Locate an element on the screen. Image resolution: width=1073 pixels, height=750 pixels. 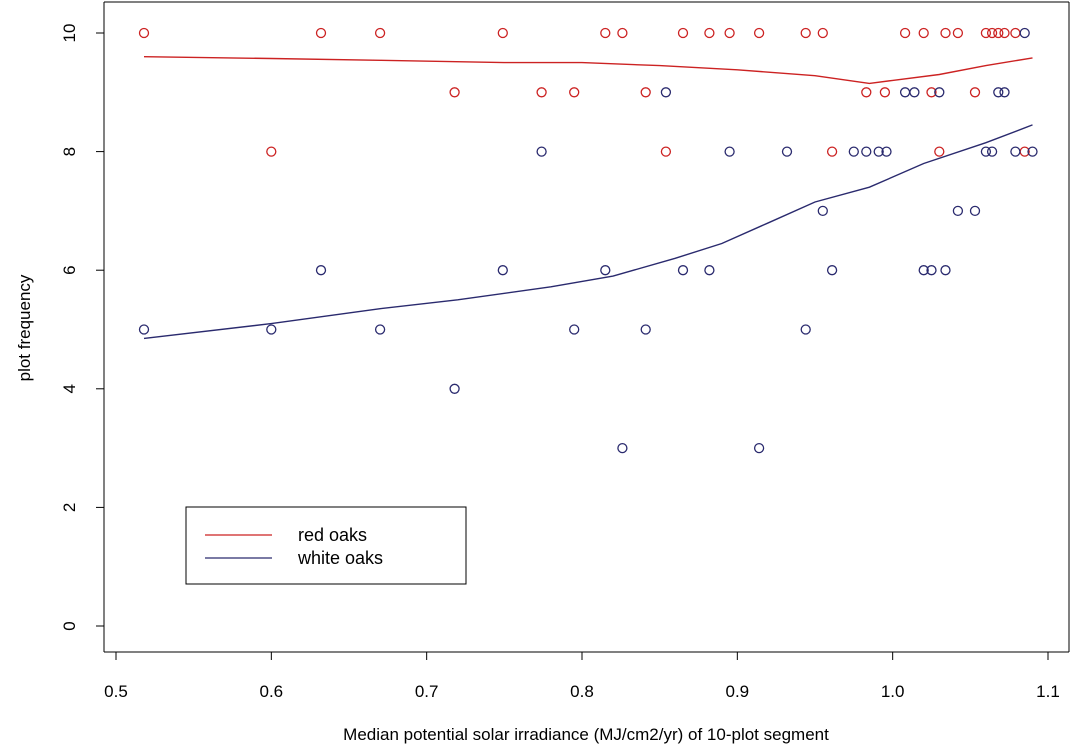
x-axis: 0.5 0.6 0.7 0.8 0.9 1.0 1.1 is located at coordinates (582, 676).